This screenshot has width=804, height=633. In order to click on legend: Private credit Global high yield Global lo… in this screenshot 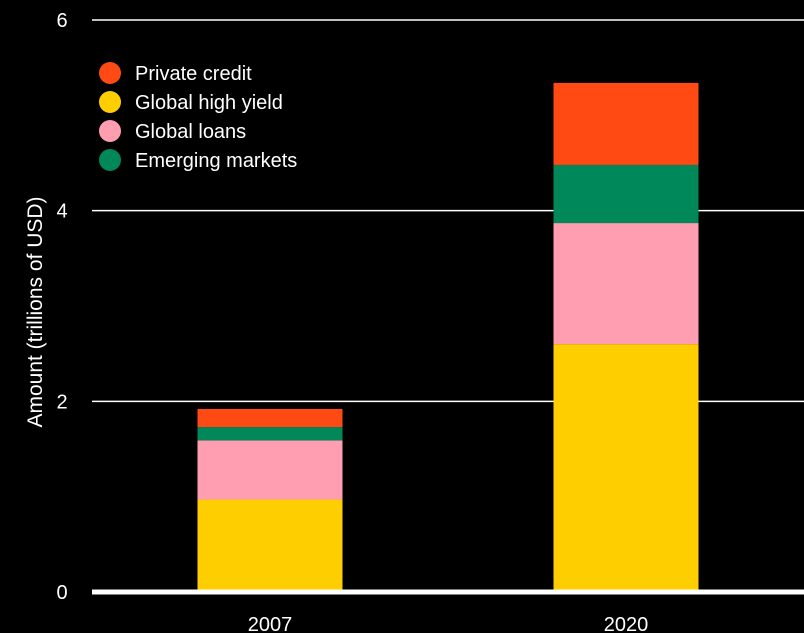, I will do `click(198, 117)`.